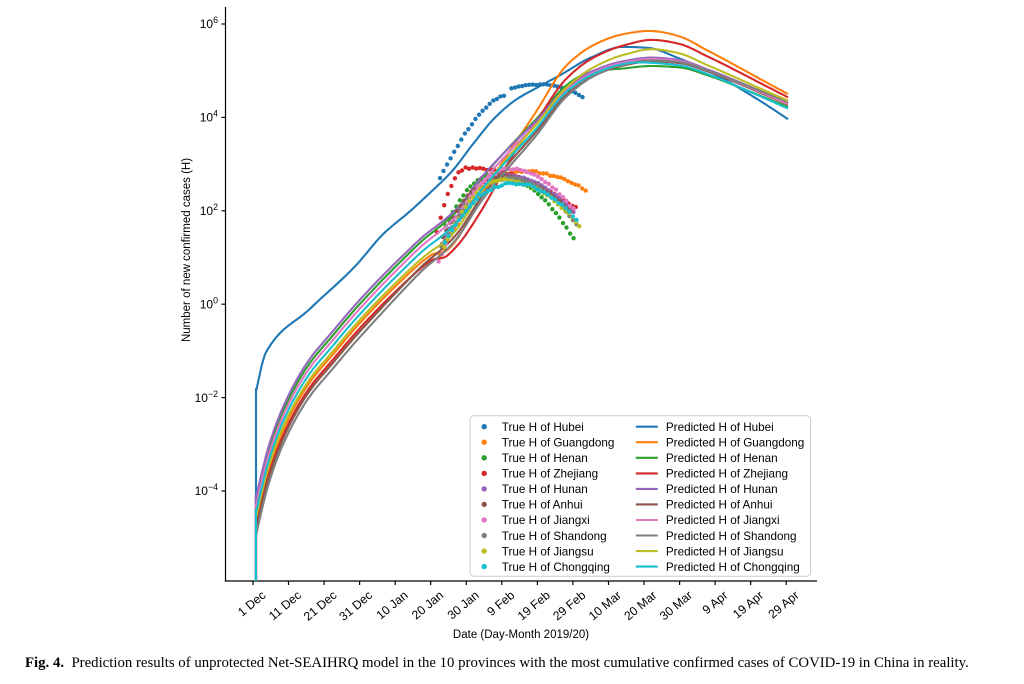 This screenshot has width=1024, height=684. I want to click on svg-text: Predicted H of Jiangxi, so click(723, 520).